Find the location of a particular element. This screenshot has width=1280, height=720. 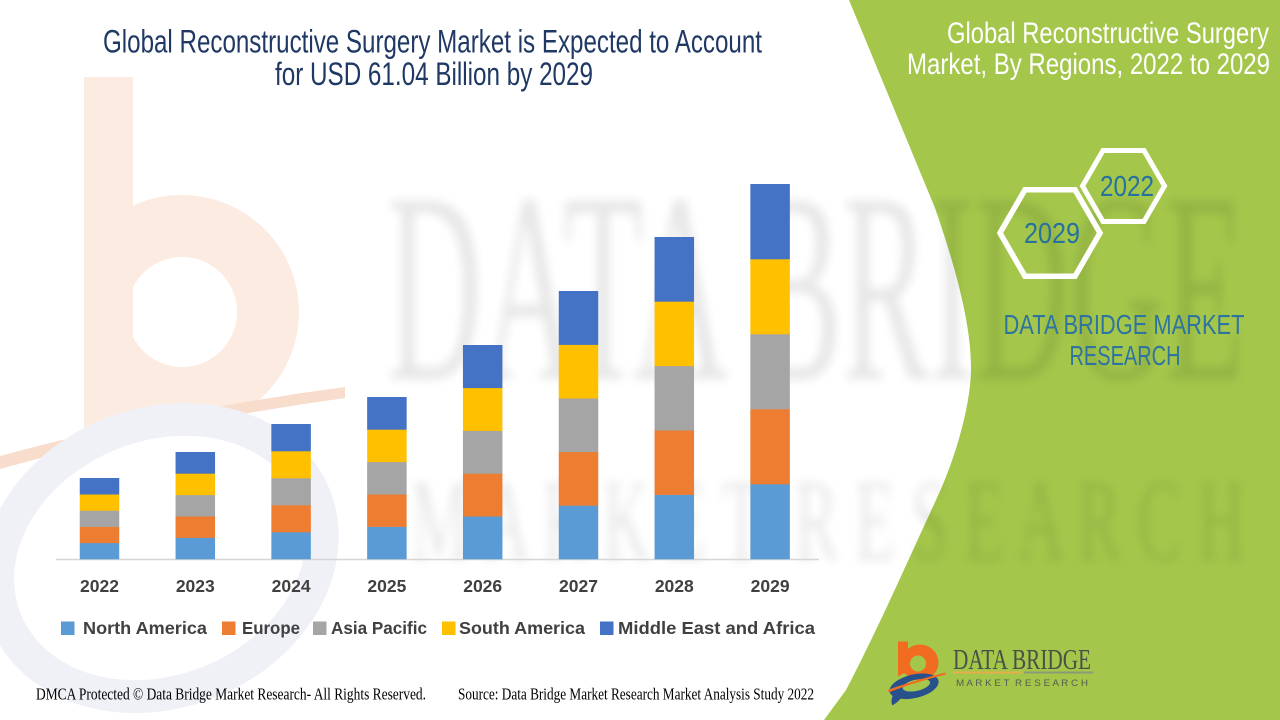

svg-text: Asia Pacific is located at coordinates (379, 628).